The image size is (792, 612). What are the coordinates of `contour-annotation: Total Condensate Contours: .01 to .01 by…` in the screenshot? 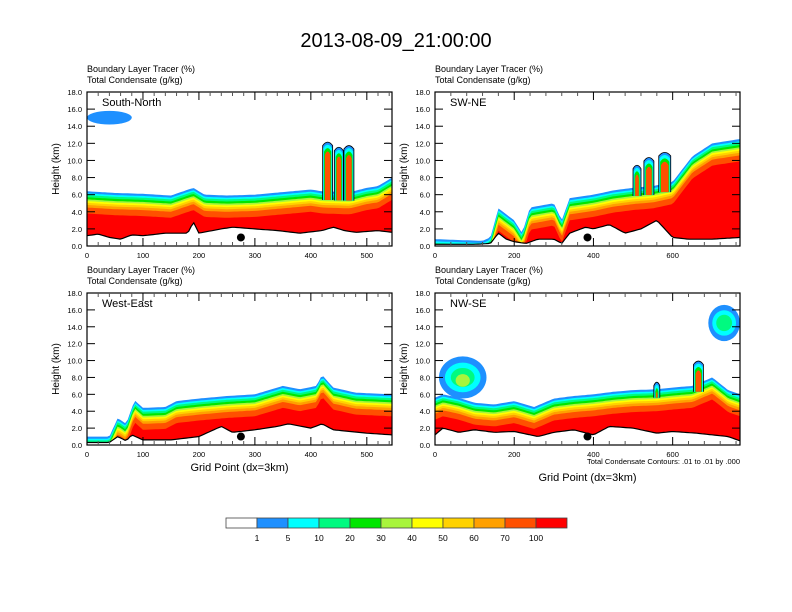 It's located at (663, 461).